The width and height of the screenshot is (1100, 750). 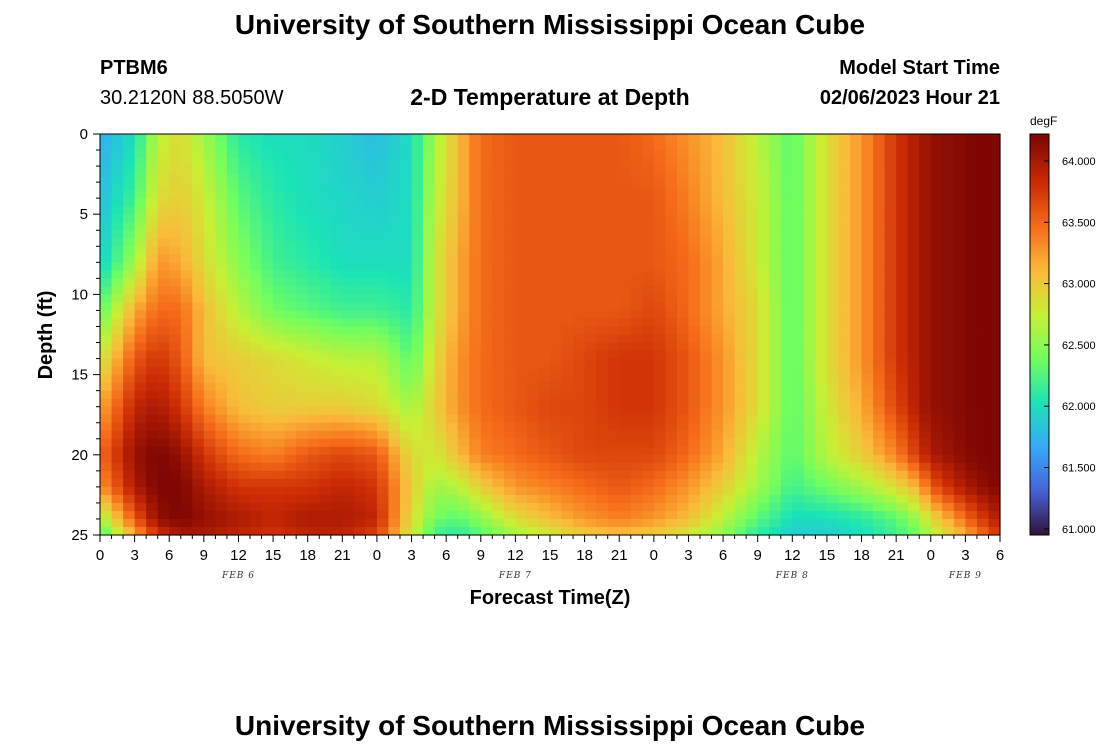 What do you see at coordinates (861, 555) in the screenshot?
I see `x-tick-label: 18` at bounding box center [861, 555].